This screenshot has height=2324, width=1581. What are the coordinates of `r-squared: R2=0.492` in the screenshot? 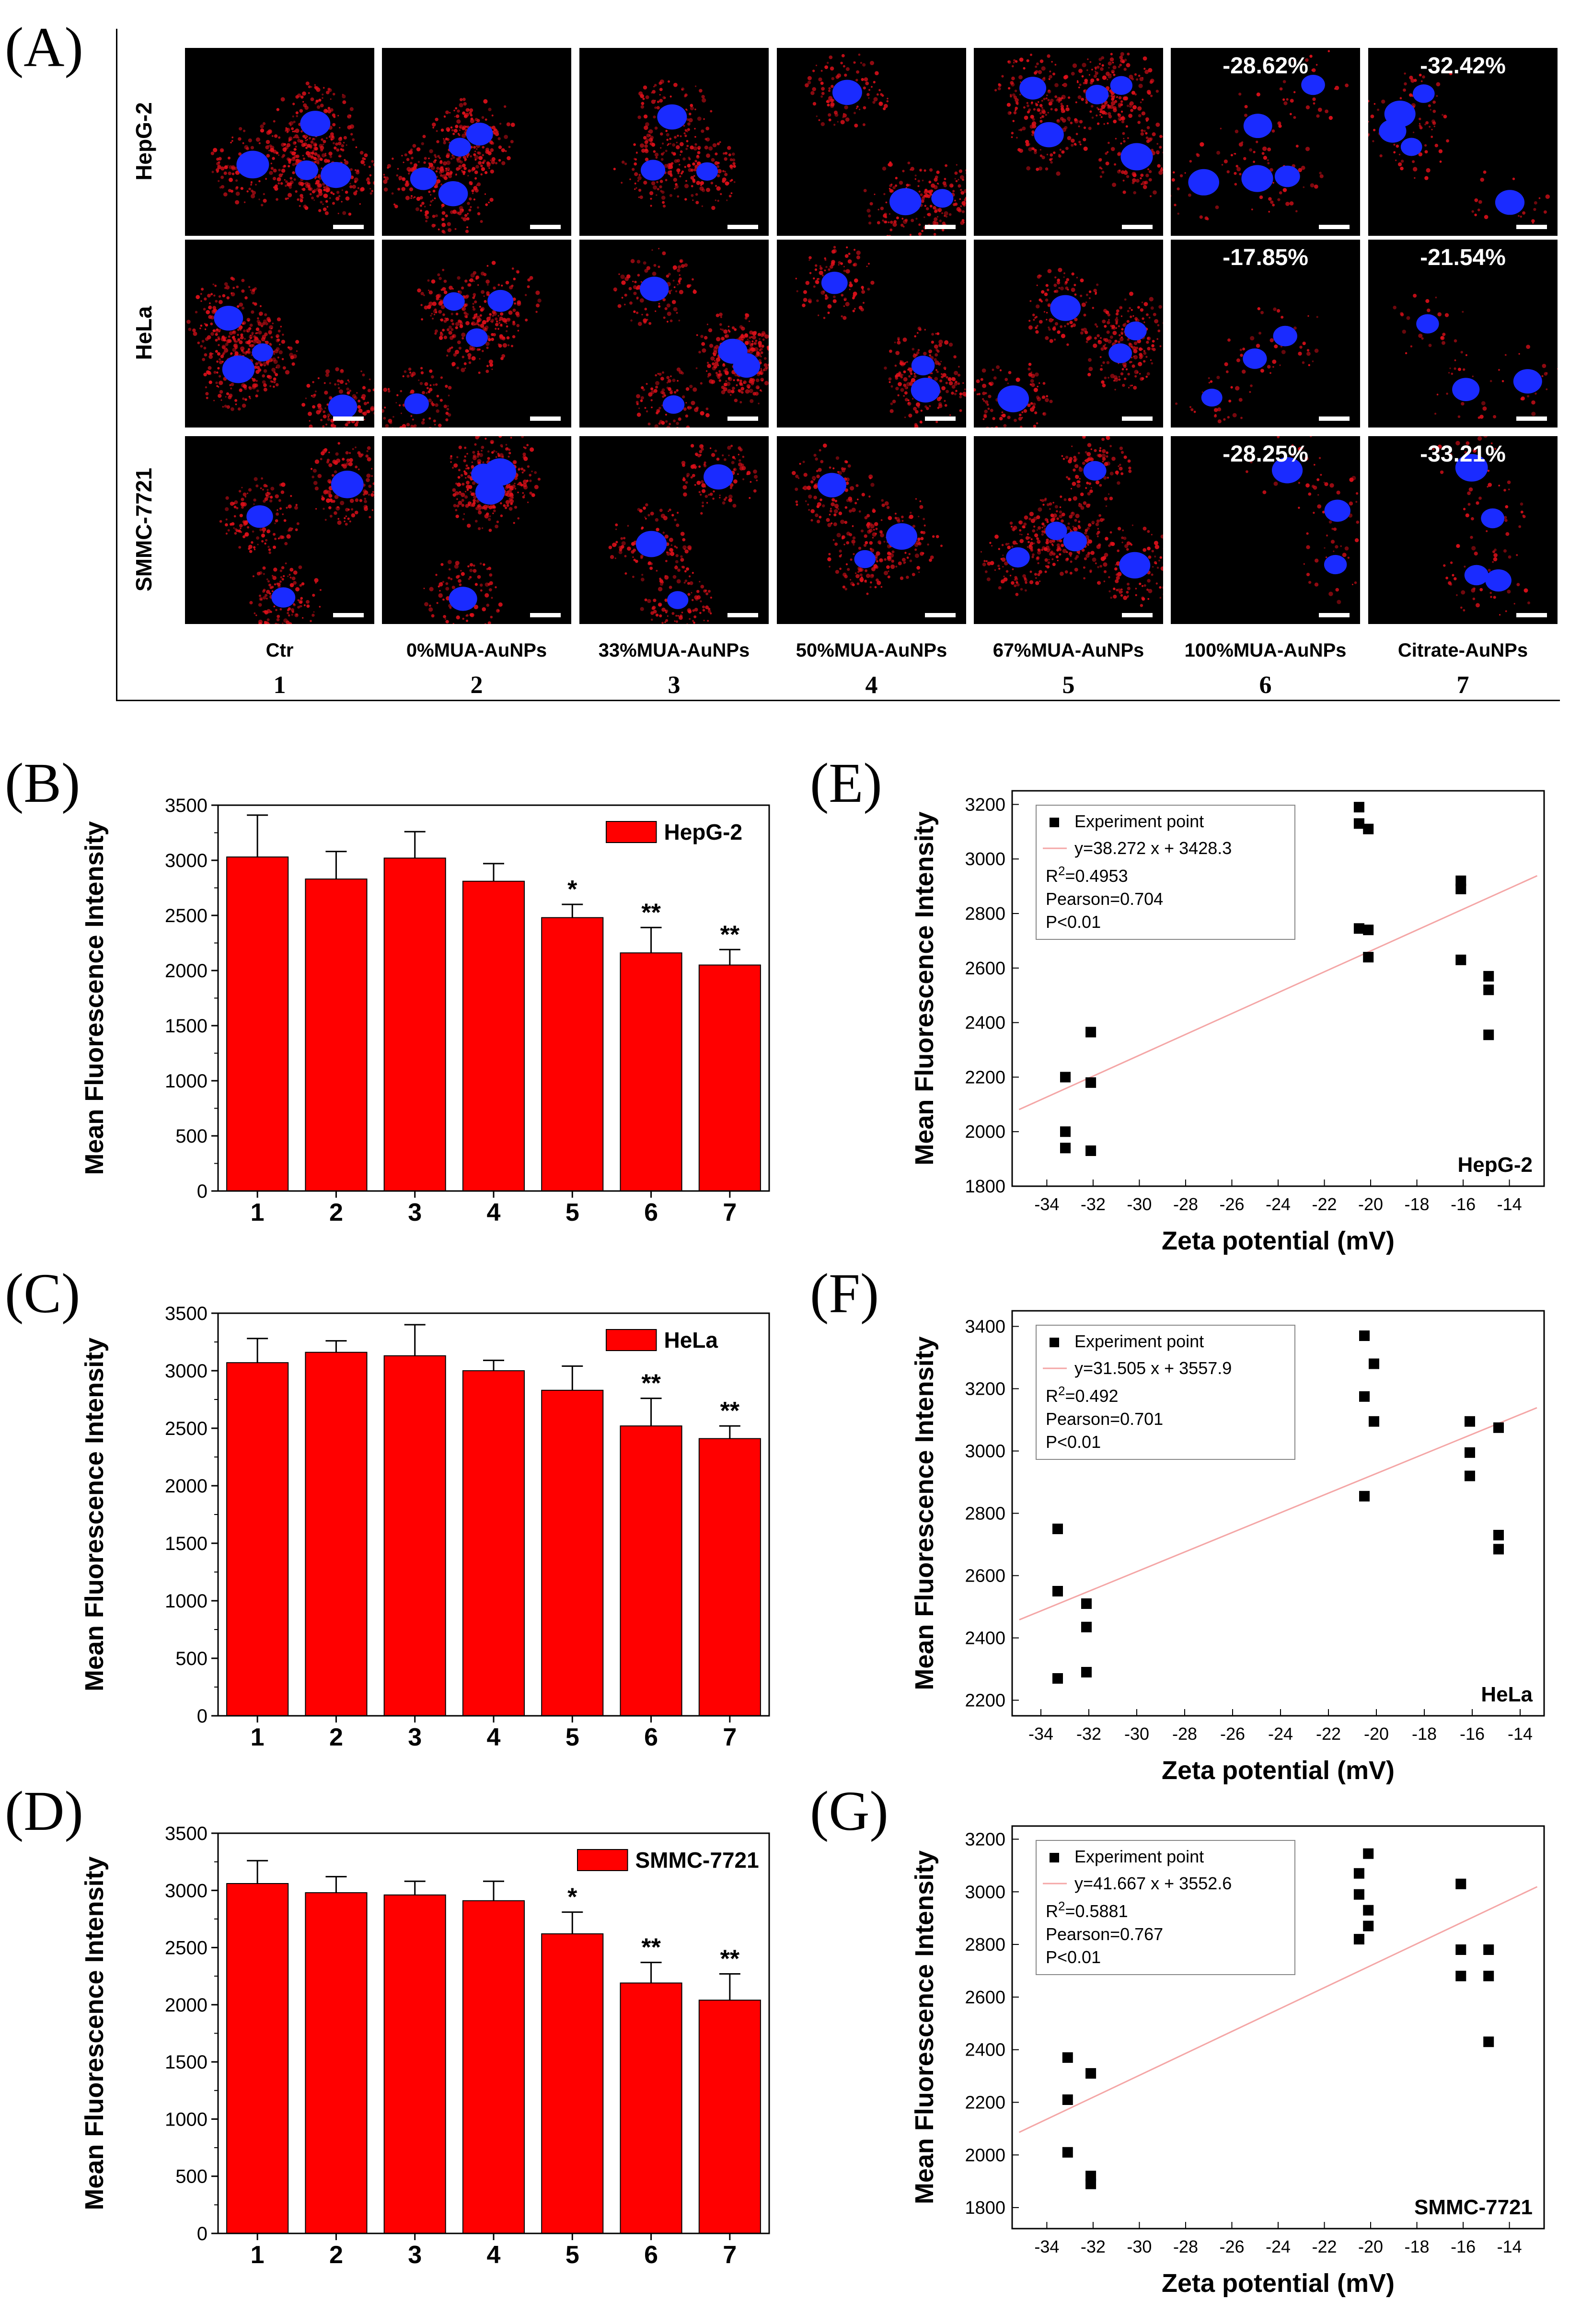 It's located at (1082, 1395).